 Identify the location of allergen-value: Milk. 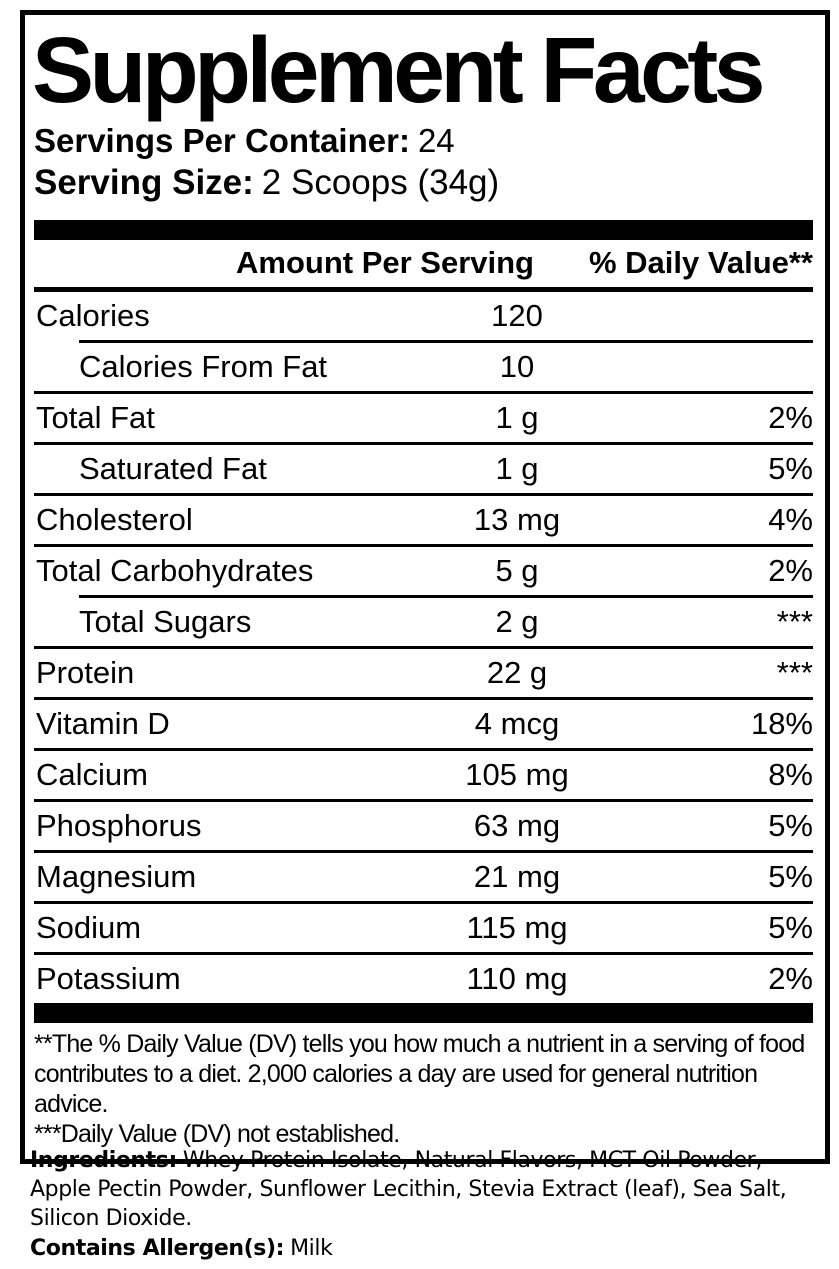
(311, 1248).